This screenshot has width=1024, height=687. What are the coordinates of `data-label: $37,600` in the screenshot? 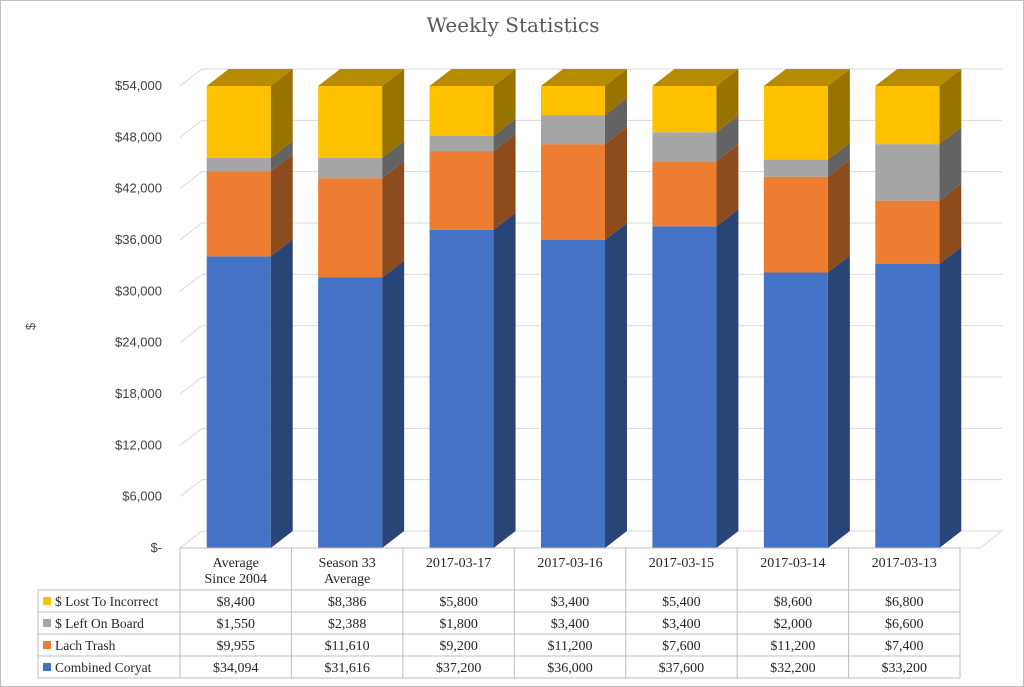 It's located at (682, 668).